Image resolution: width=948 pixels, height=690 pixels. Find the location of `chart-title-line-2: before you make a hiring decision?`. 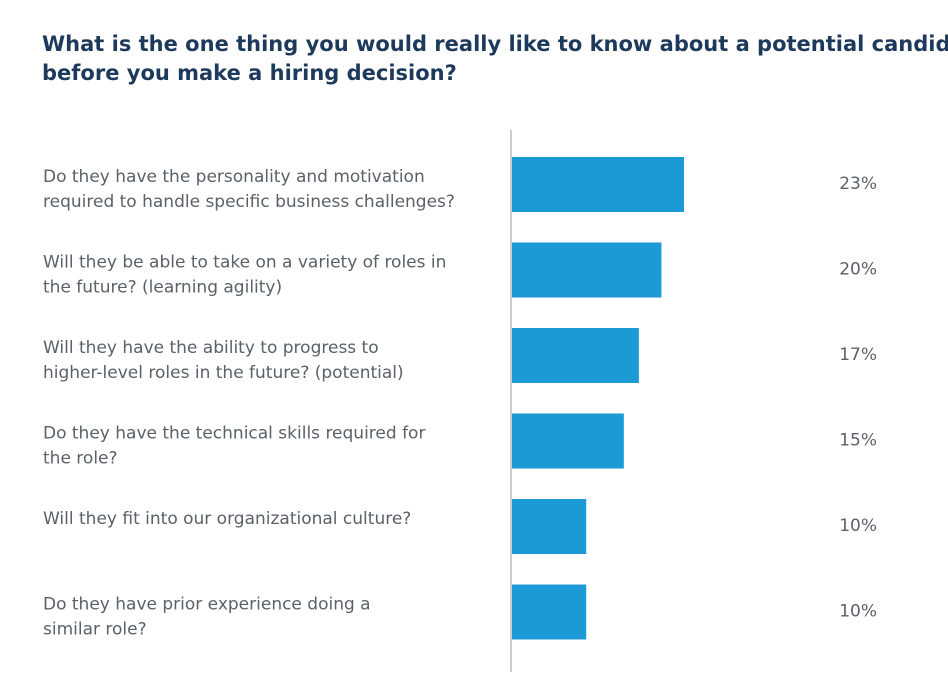

chart-title-line-2: before you make a hiring decision? is located at coordinates (249, 73).